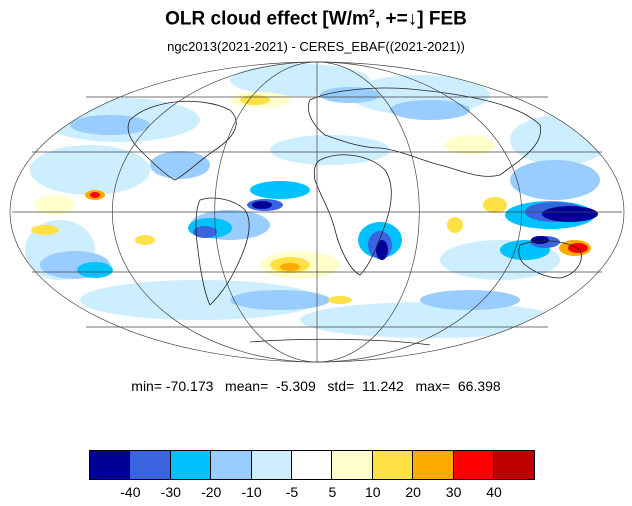 This screenshot has width=632, height=506. I want to click on colorbar-tick-label: 5, so click(332, 492).